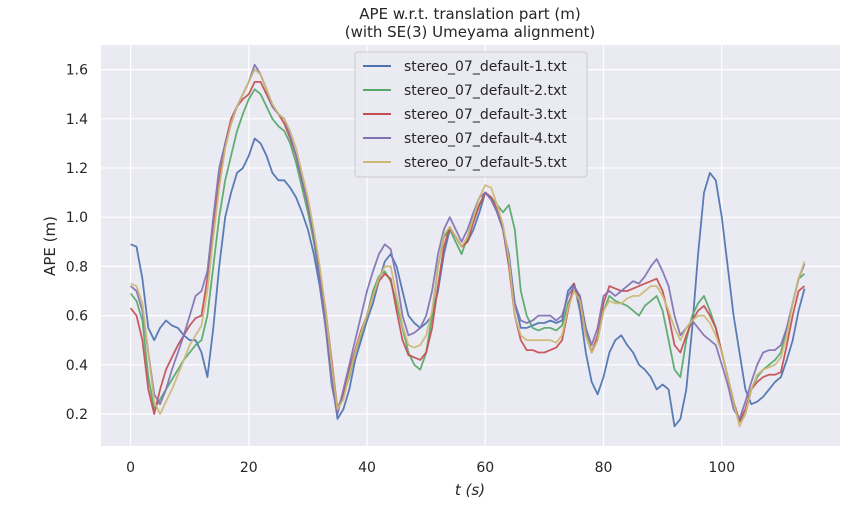 The height and width of the screenshot is (509, 850). I want to click on x-tick-label: 100, so click(721, 468).